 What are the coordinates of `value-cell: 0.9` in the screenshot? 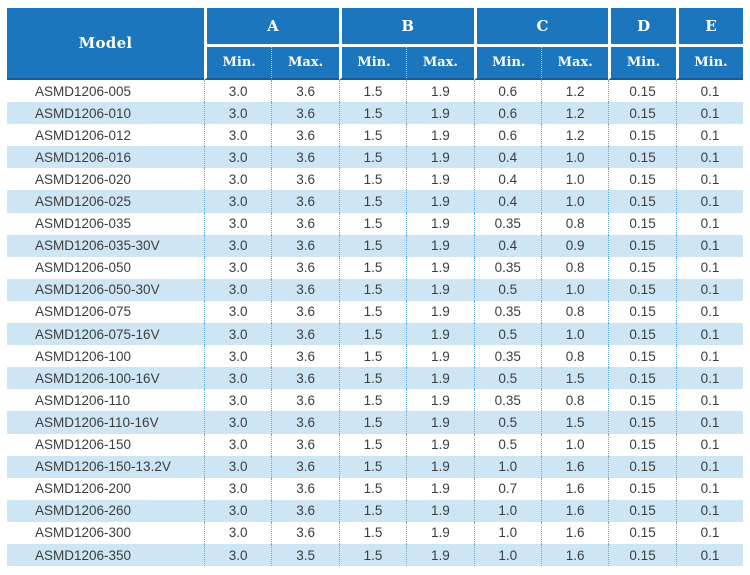 It's located at (574, 245).